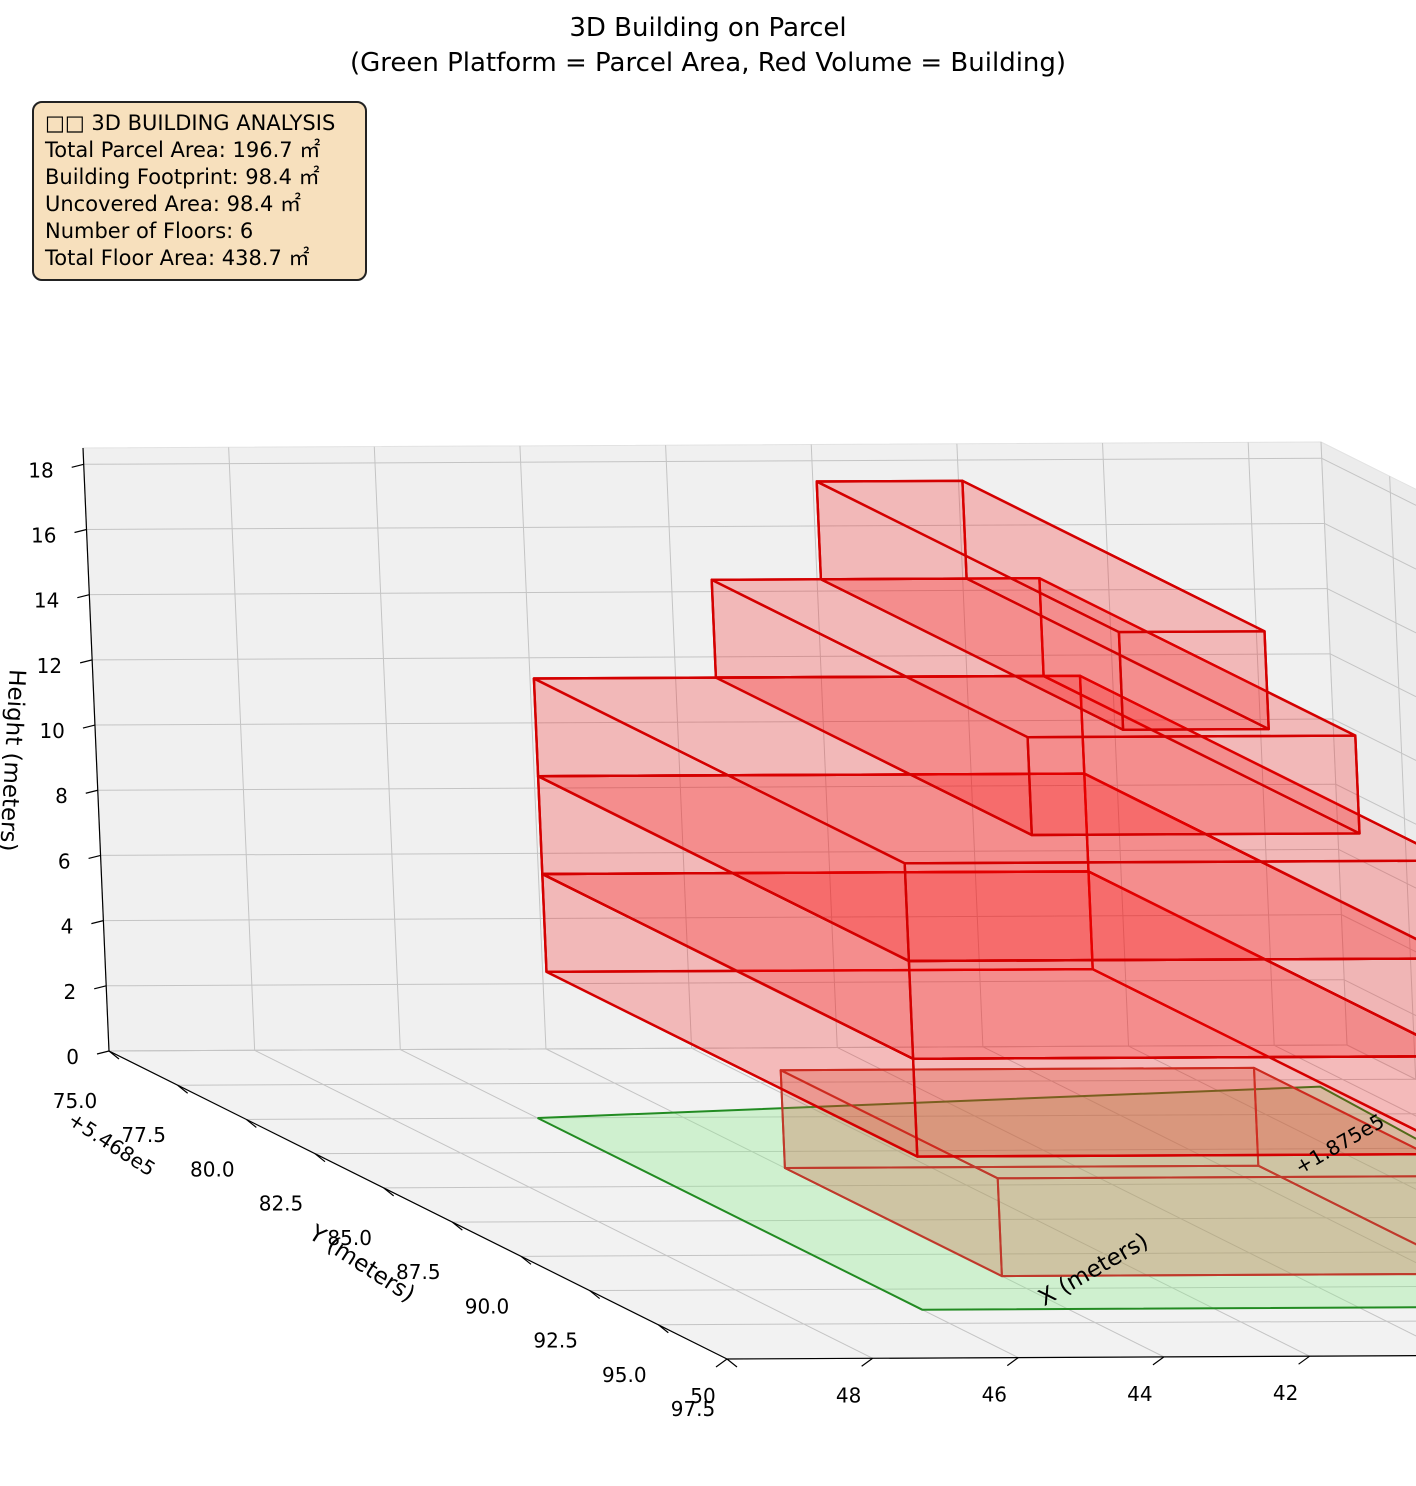  Describe the element at coordinates (707, 28) in the screenshot. I see `chart-title: 3D Building on Parcel` at that location.